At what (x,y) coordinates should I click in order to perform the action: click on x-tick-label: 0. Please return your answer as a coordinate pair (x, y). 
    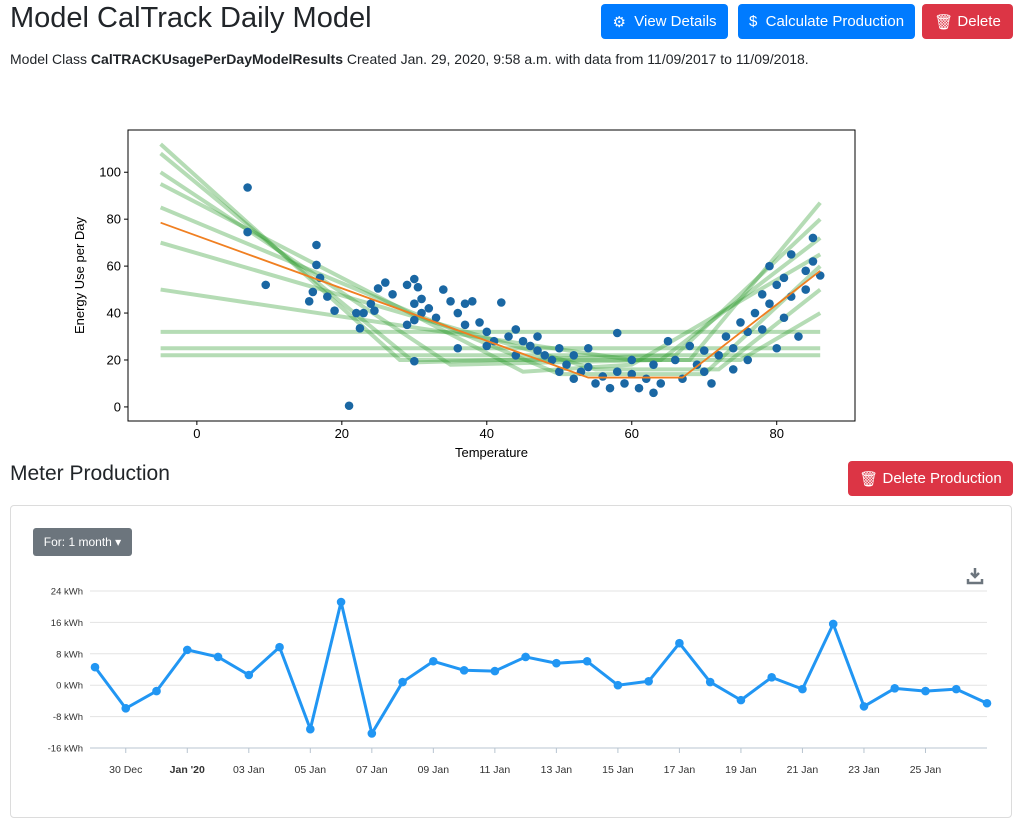
    Looking at the image, I should click on (196, 433).